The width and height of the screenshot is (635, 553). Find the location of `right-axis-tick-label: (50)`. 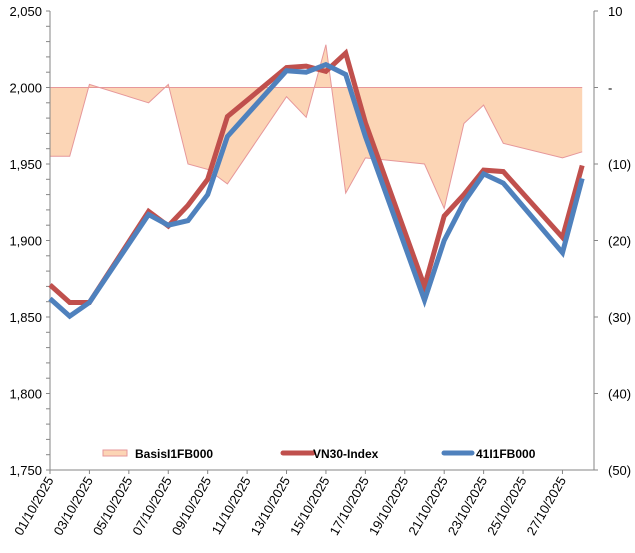

right-axis-tick-label: (50) is located at coordinates (619, 470).